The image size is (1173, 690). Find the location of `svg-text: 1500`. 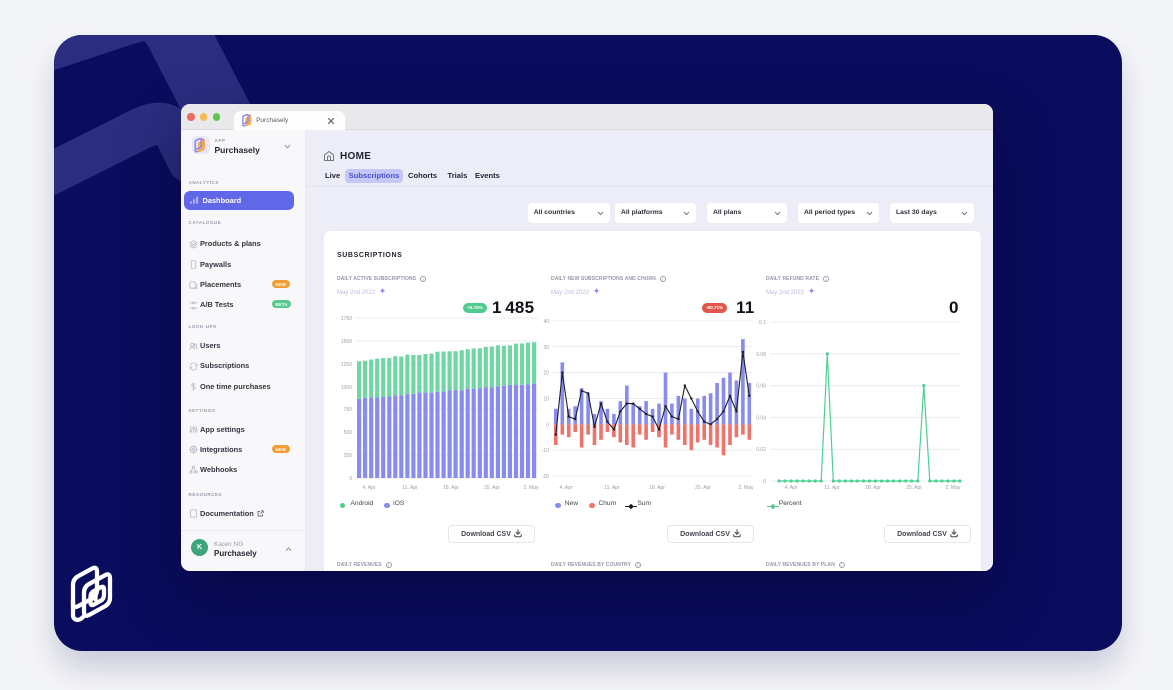

svg-text: 1500 is located at coordinates (346, 342).